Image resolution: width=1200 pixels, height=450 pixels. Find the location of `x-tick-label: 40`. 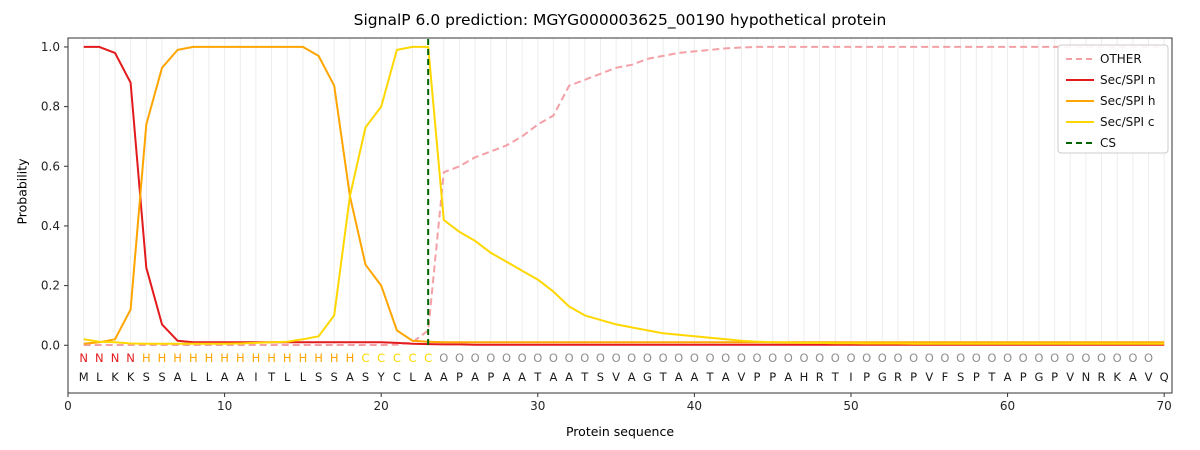

x-tick-label: 40 is located at coordinates (694, 406).